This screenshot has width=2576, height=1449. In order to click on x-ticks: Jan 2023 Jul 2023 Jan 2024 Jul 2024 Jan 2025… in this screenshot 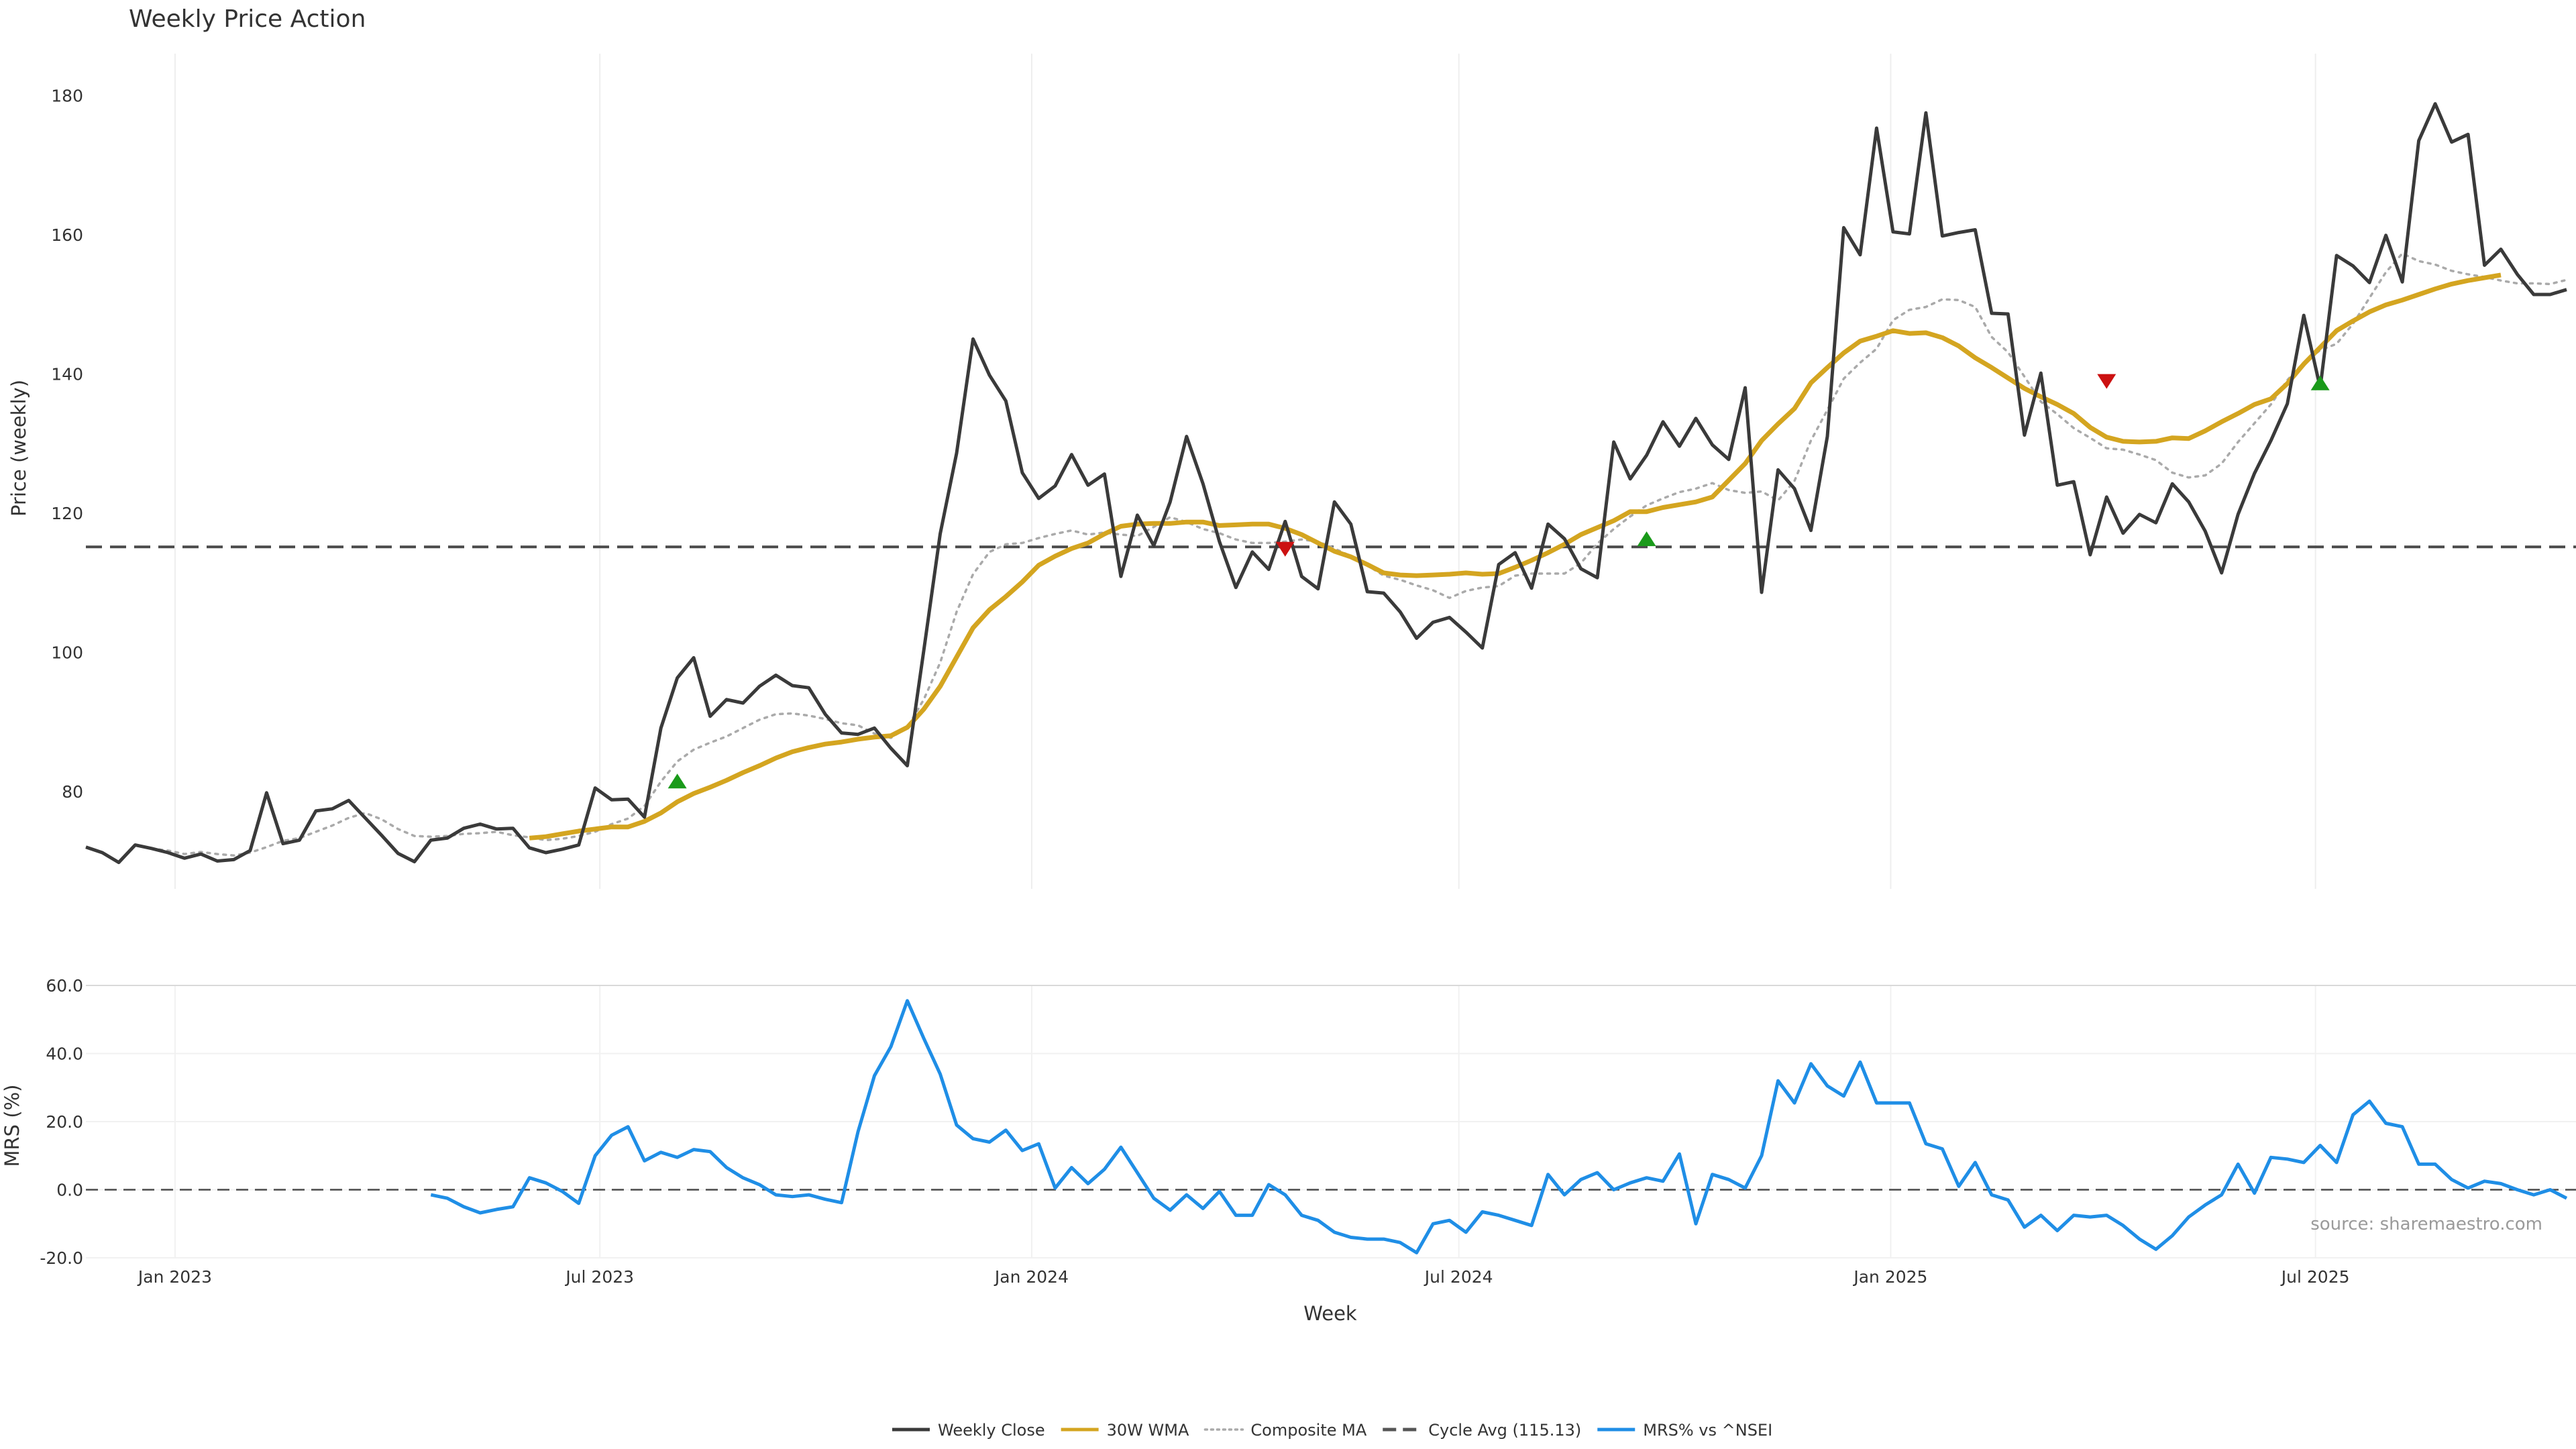, I will do `click(1243, 1277)`.